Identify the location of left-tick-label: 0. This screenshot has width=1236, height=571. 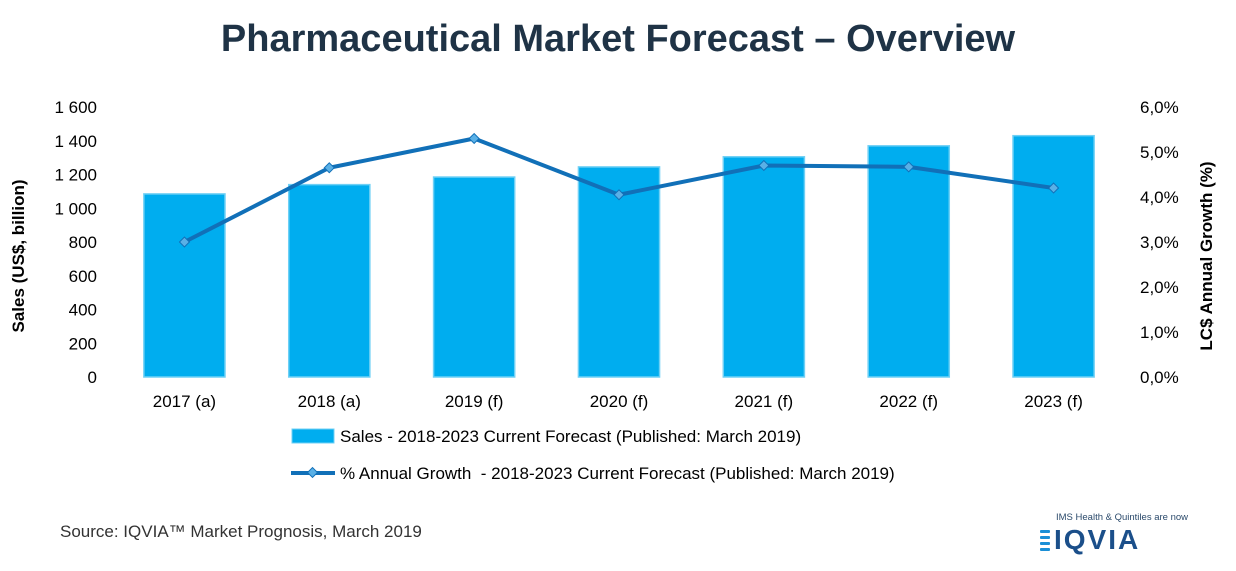
(92, 377).